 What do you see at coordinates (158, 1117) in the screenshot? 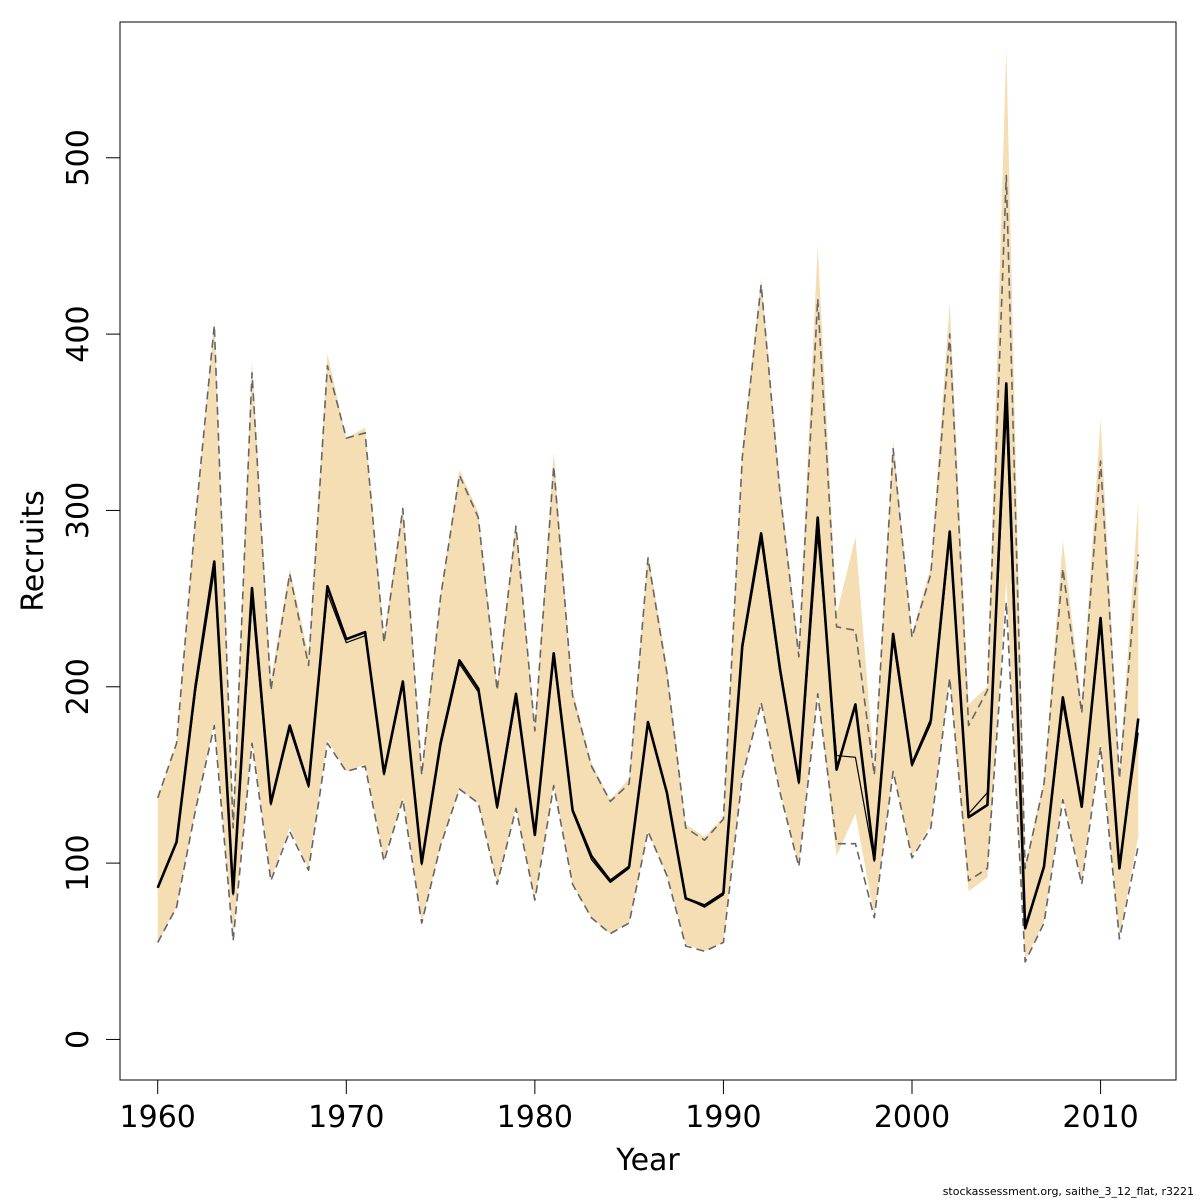
I see `x-tick-label: 1960` at bounding box center [158, 1117].